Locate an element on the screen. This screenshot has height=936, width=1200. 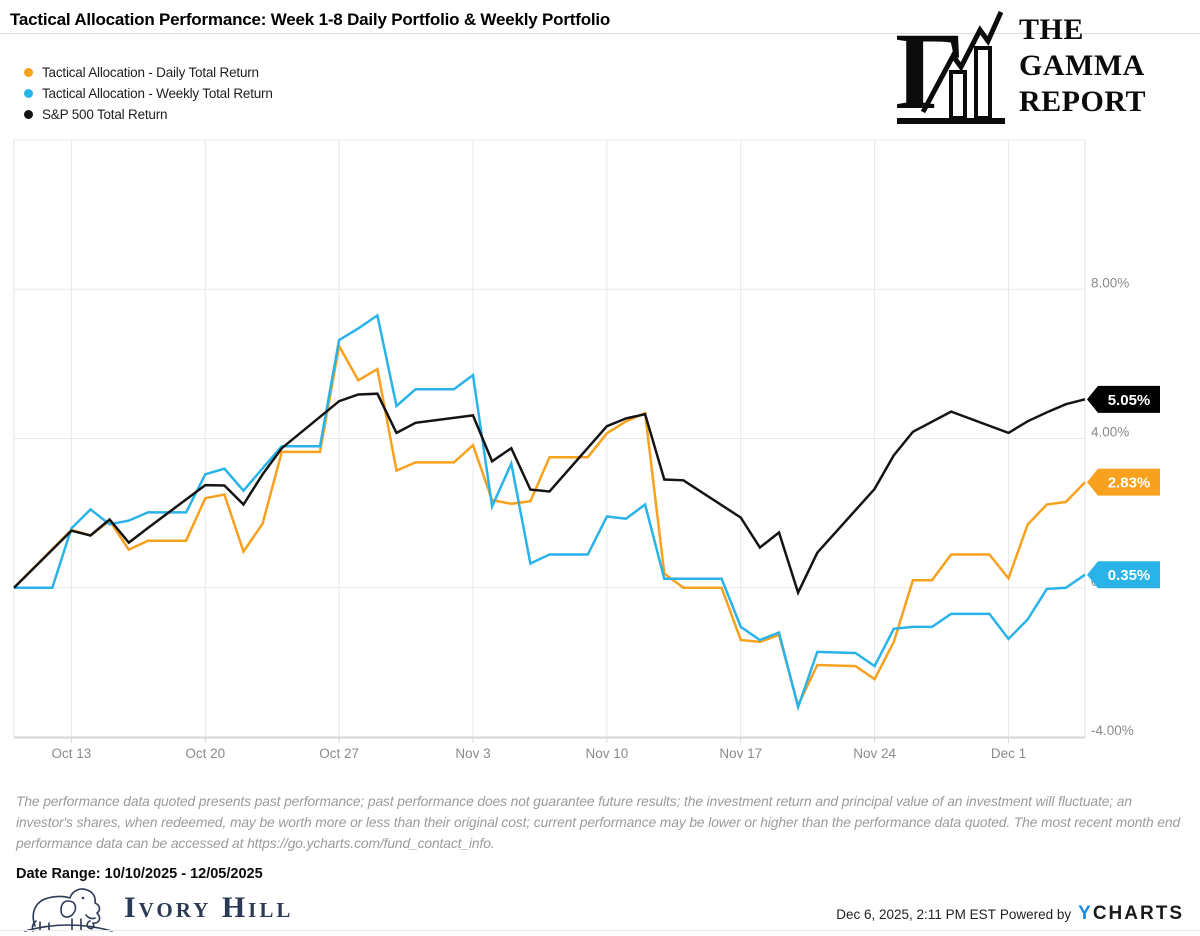
ycharts-logo-charts: CHARTS is located at coordinates (1138, 913).